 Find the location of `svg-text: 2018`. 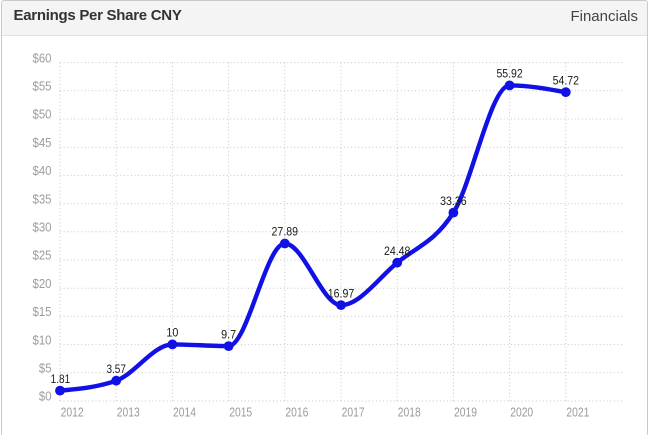

svg-text: 2018 is located at coordinates (409, 413).